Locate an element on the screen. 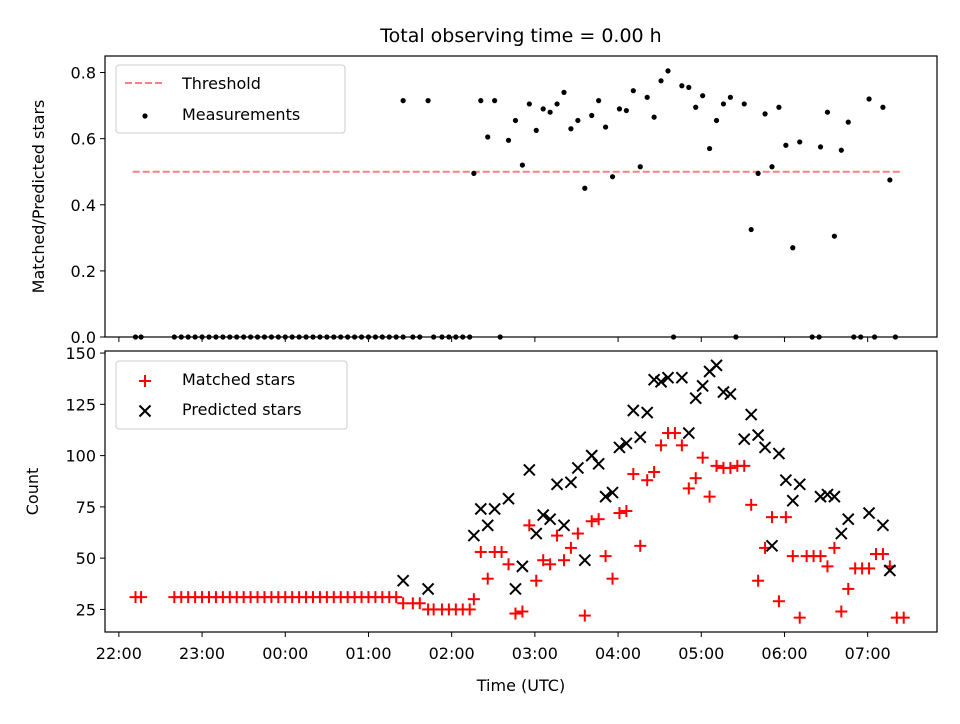  legend-predicted-swatch-b is located at coordinates (145, 411).